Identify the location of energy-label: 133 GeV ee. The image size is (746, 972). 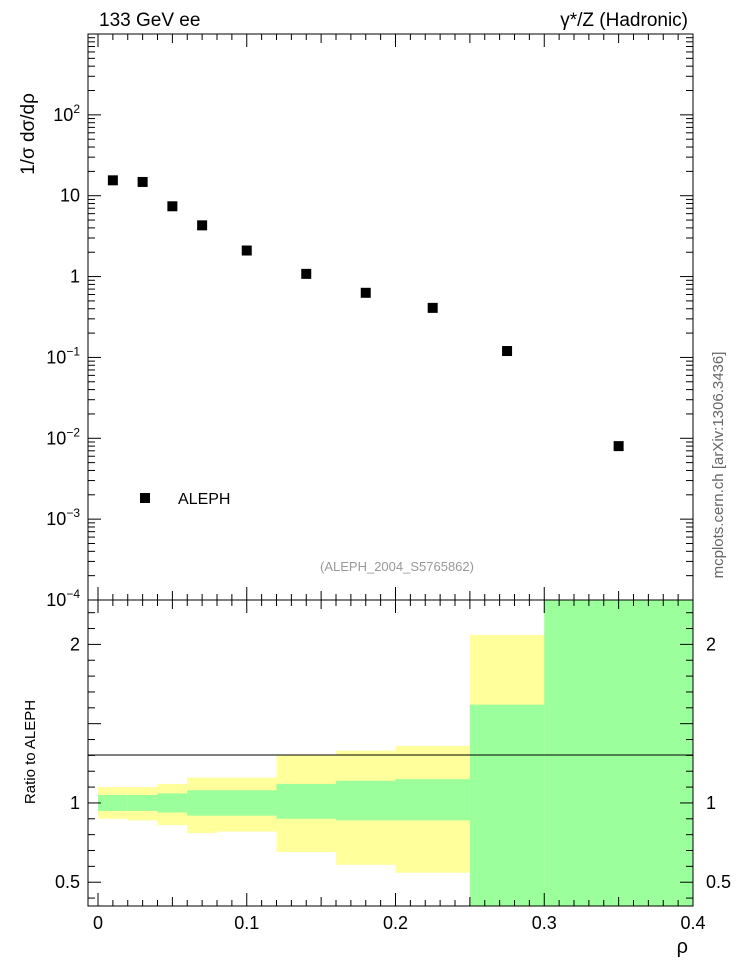
(149, 20).